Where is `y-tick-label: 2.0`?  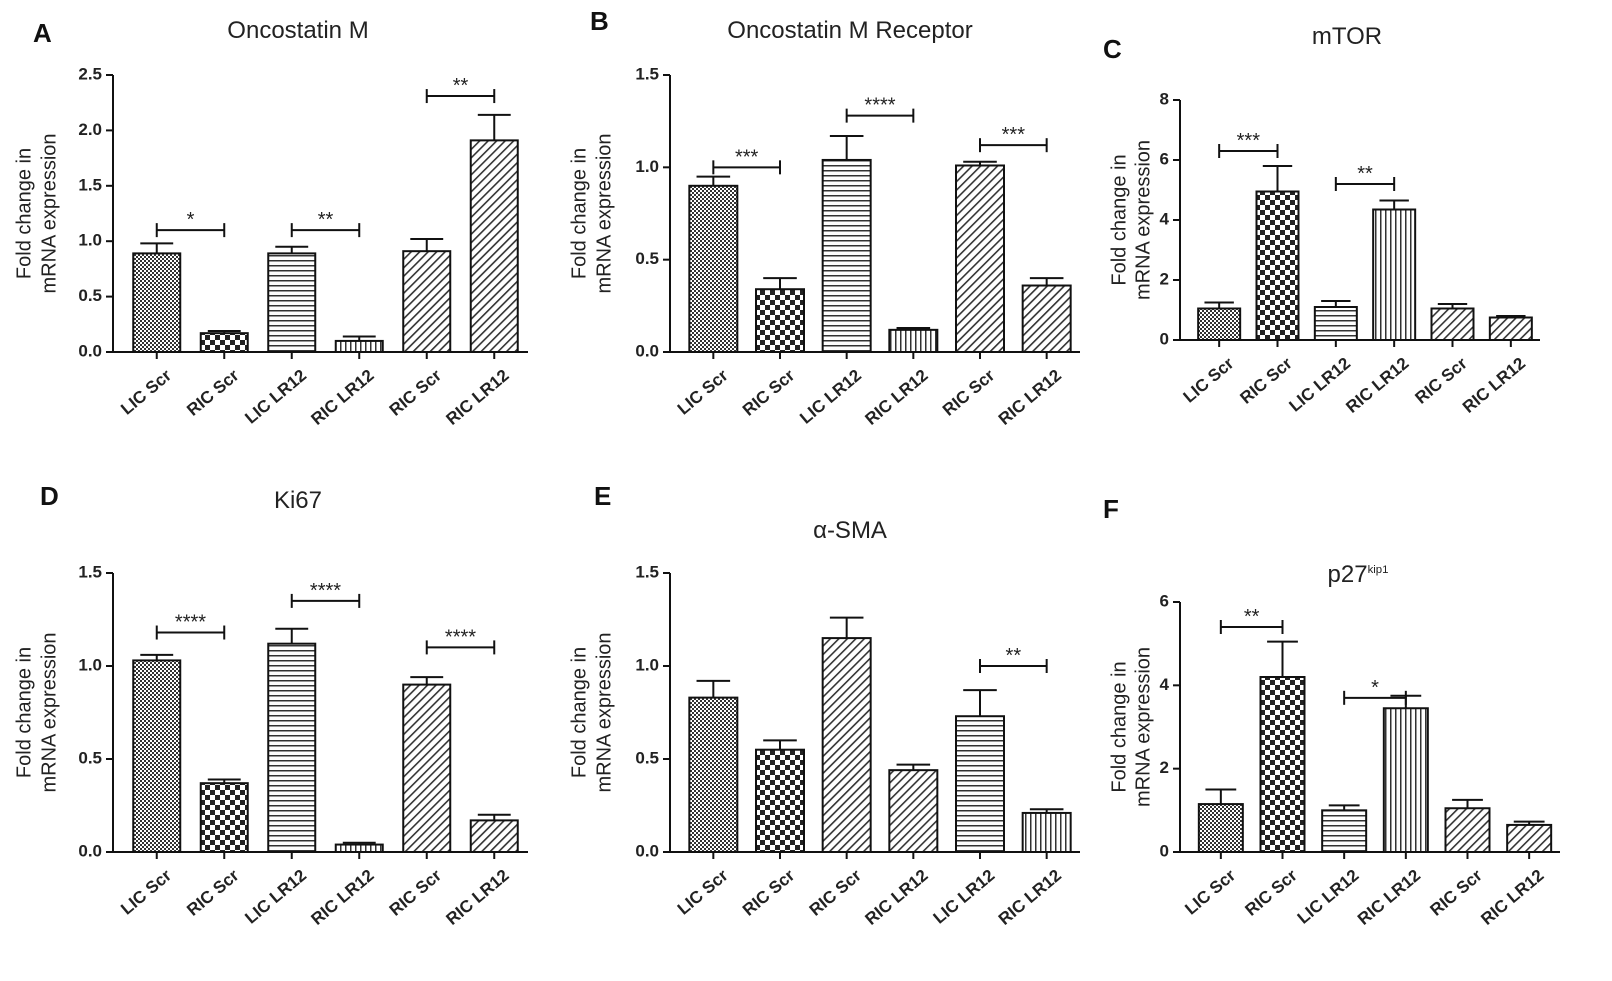
y-tick-label: 2.0 is located at coordinates (90, 129).